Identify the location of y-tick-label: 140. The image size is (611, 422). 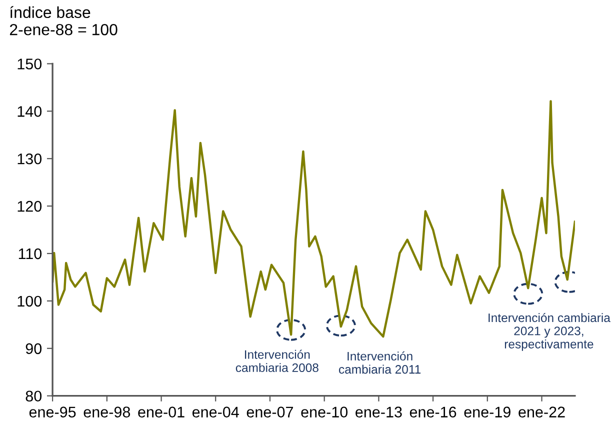
(30, 111).